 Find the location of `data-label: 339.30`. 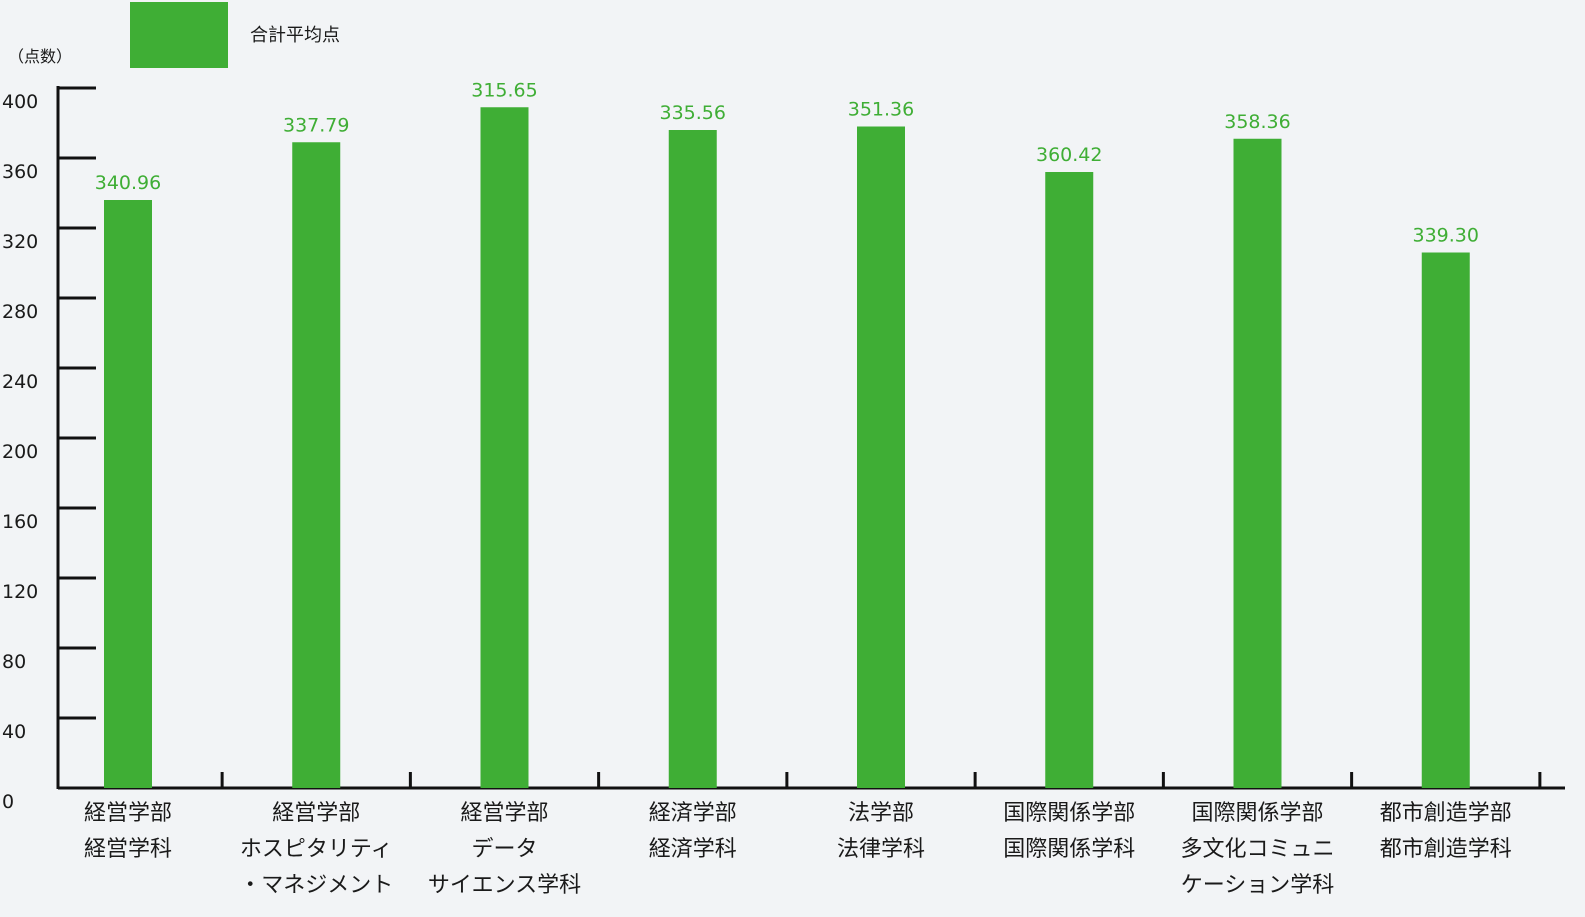

data-label: 339.30 is located at coordinates (1446, 236).